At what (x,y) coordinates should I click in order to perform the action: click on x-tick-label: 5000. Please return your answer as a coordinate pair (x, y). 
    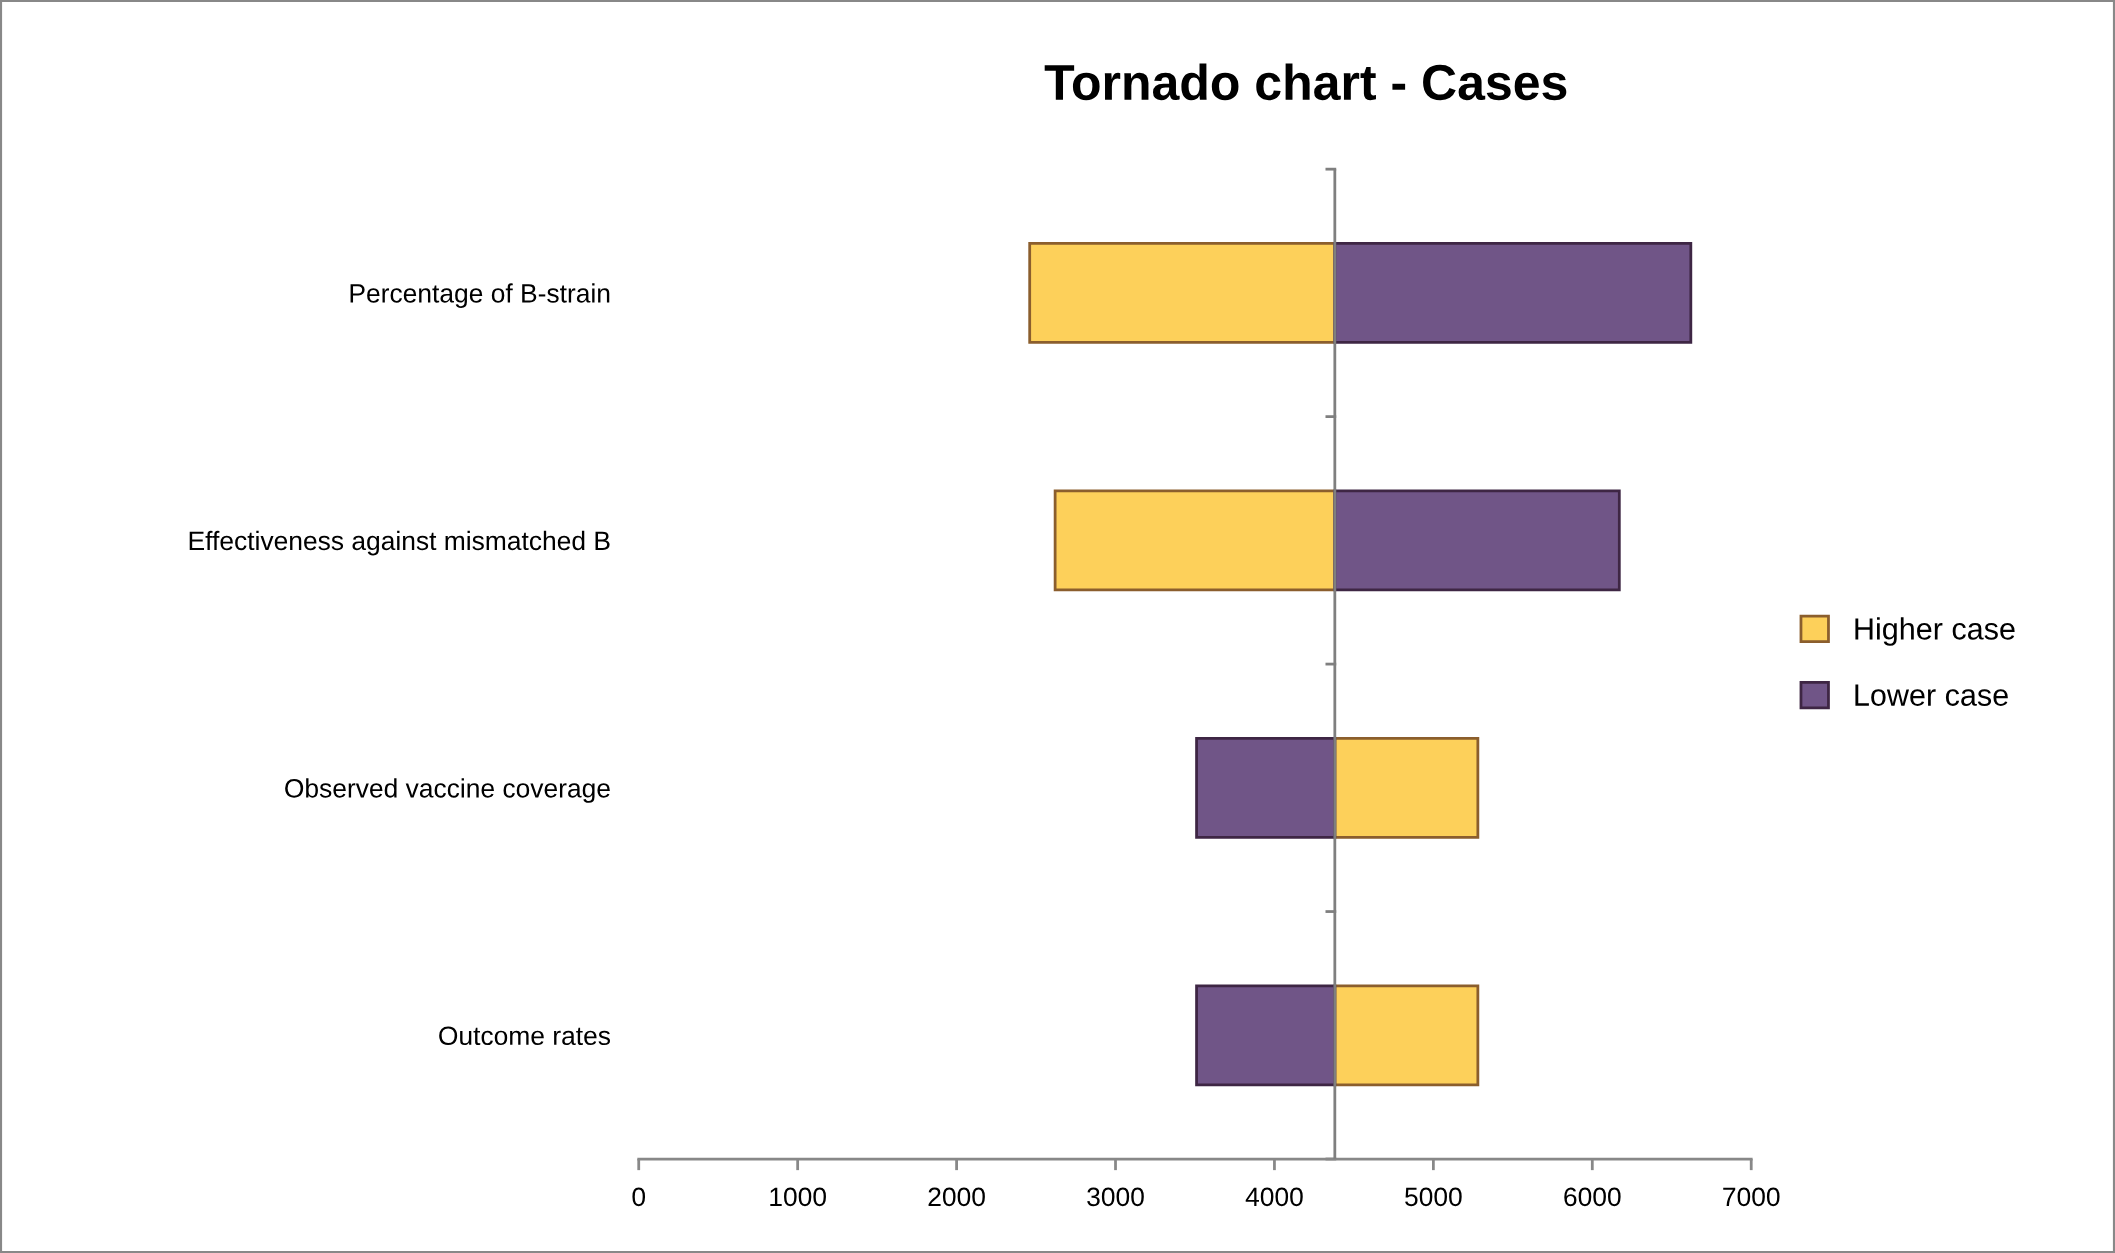
    Looking at the image, I should click on (1433, 1197).